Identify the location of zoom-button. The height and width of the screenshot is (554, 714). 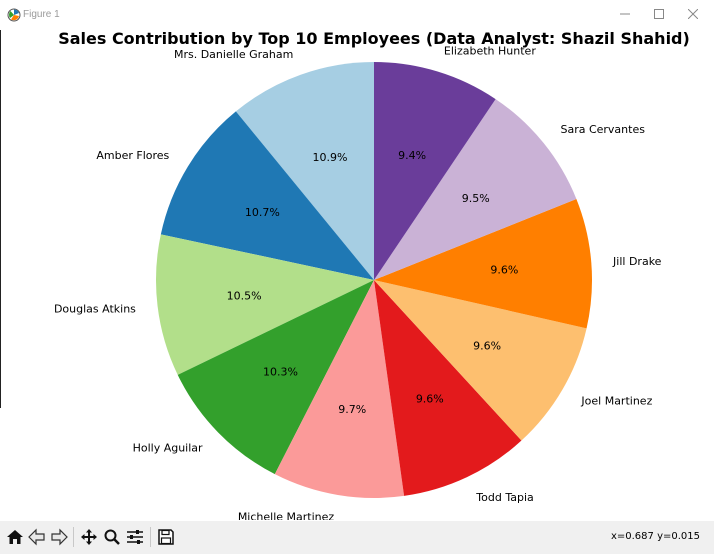
(112, 537).